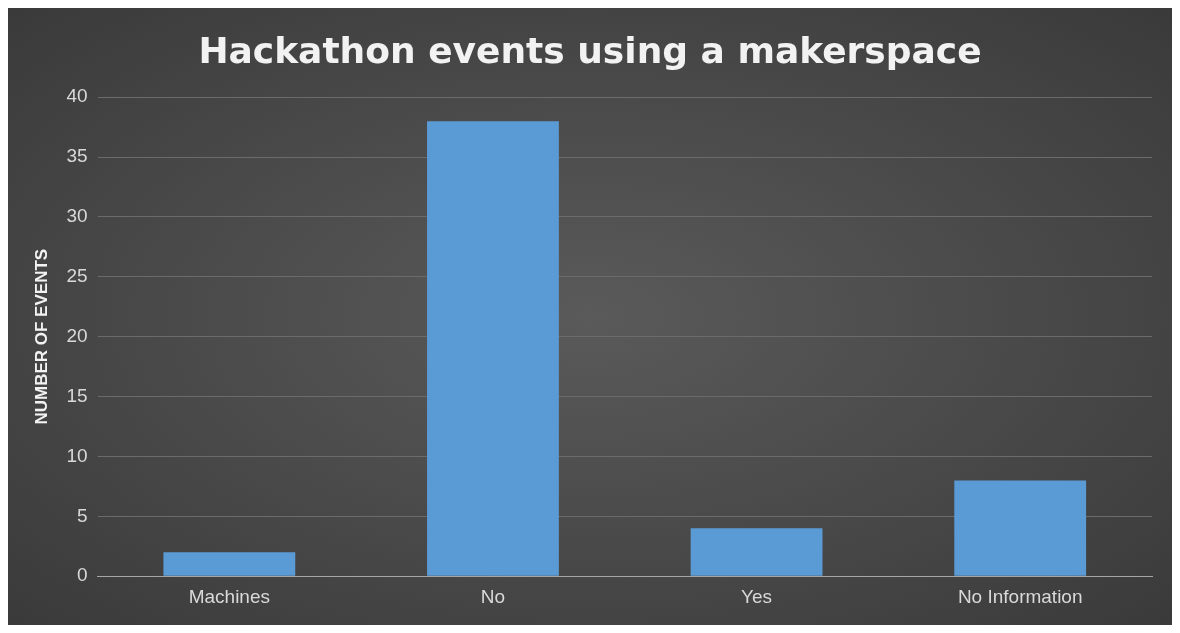 This screenshot has height=633, width=1180. What do you see at coordinates (82, 575) in the screenshot?
I see `y-tick-label: 0` at bounding box center [82, 575].